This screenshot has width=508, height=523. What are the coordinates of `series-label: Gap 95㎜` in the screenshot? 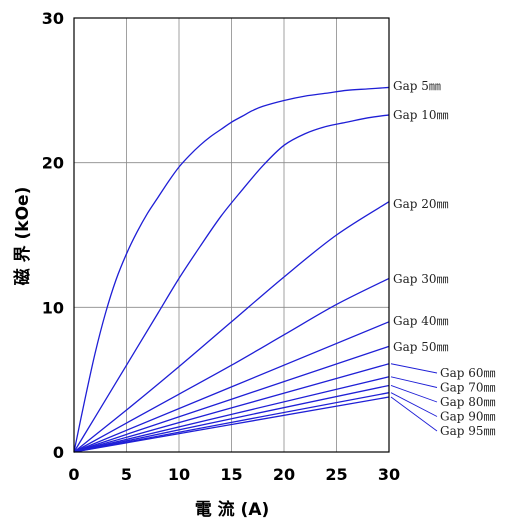 It's located at (468, 431).